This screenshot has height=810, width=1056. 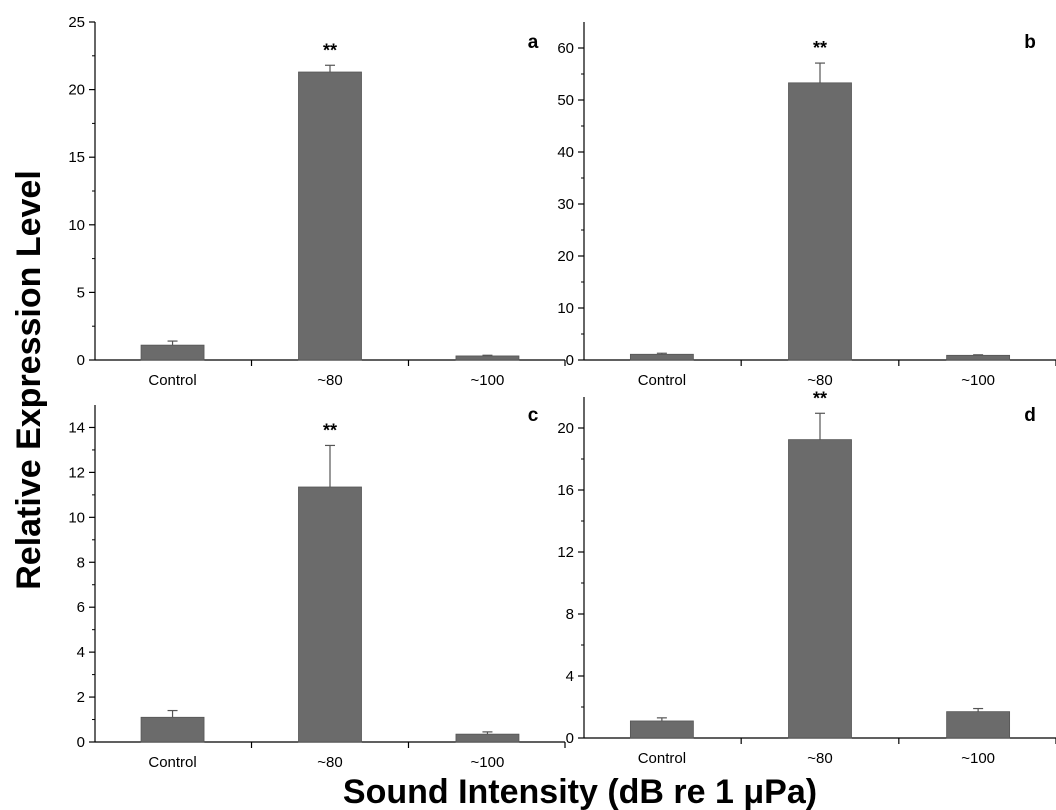 I want to click on y-tick-label: 16, so click(x=565, y=490).